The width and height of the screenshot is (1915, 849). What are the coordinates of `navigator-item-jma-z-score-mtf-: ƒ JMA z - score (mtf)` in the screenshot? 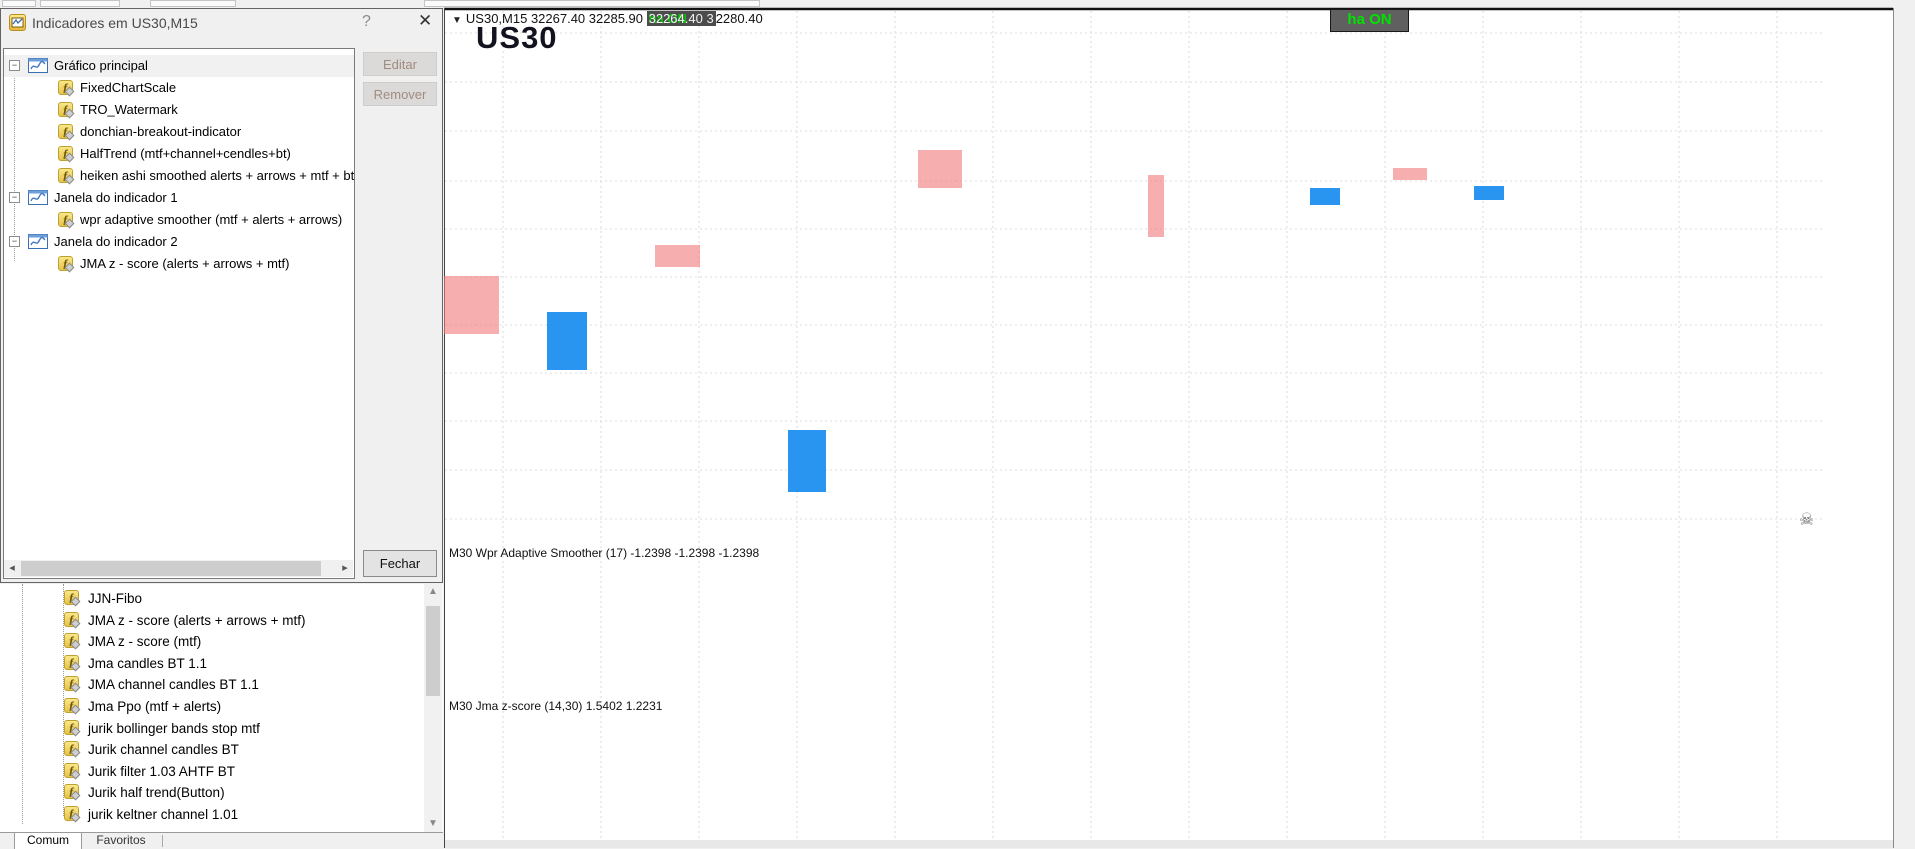 It's located at (210, 641).